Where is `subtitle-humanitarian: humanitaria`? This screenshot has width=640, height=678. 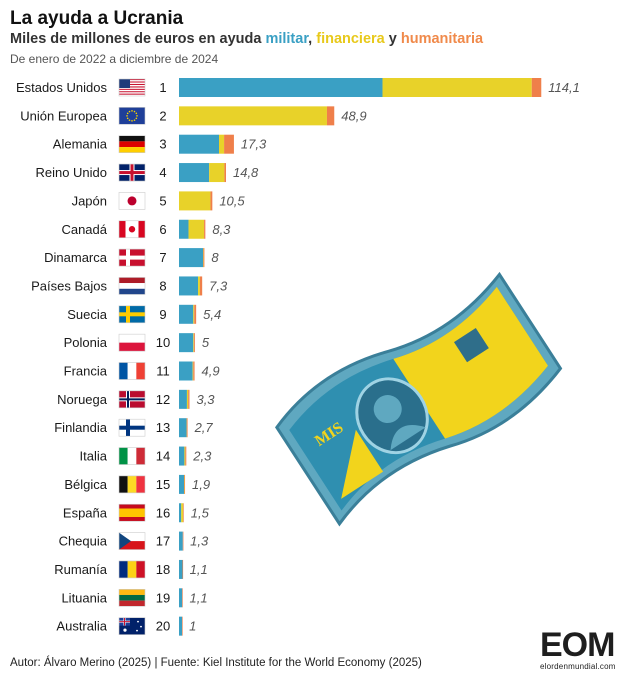 subtitle-humanitarian: humanitaria is located at coordinates (442, 39).